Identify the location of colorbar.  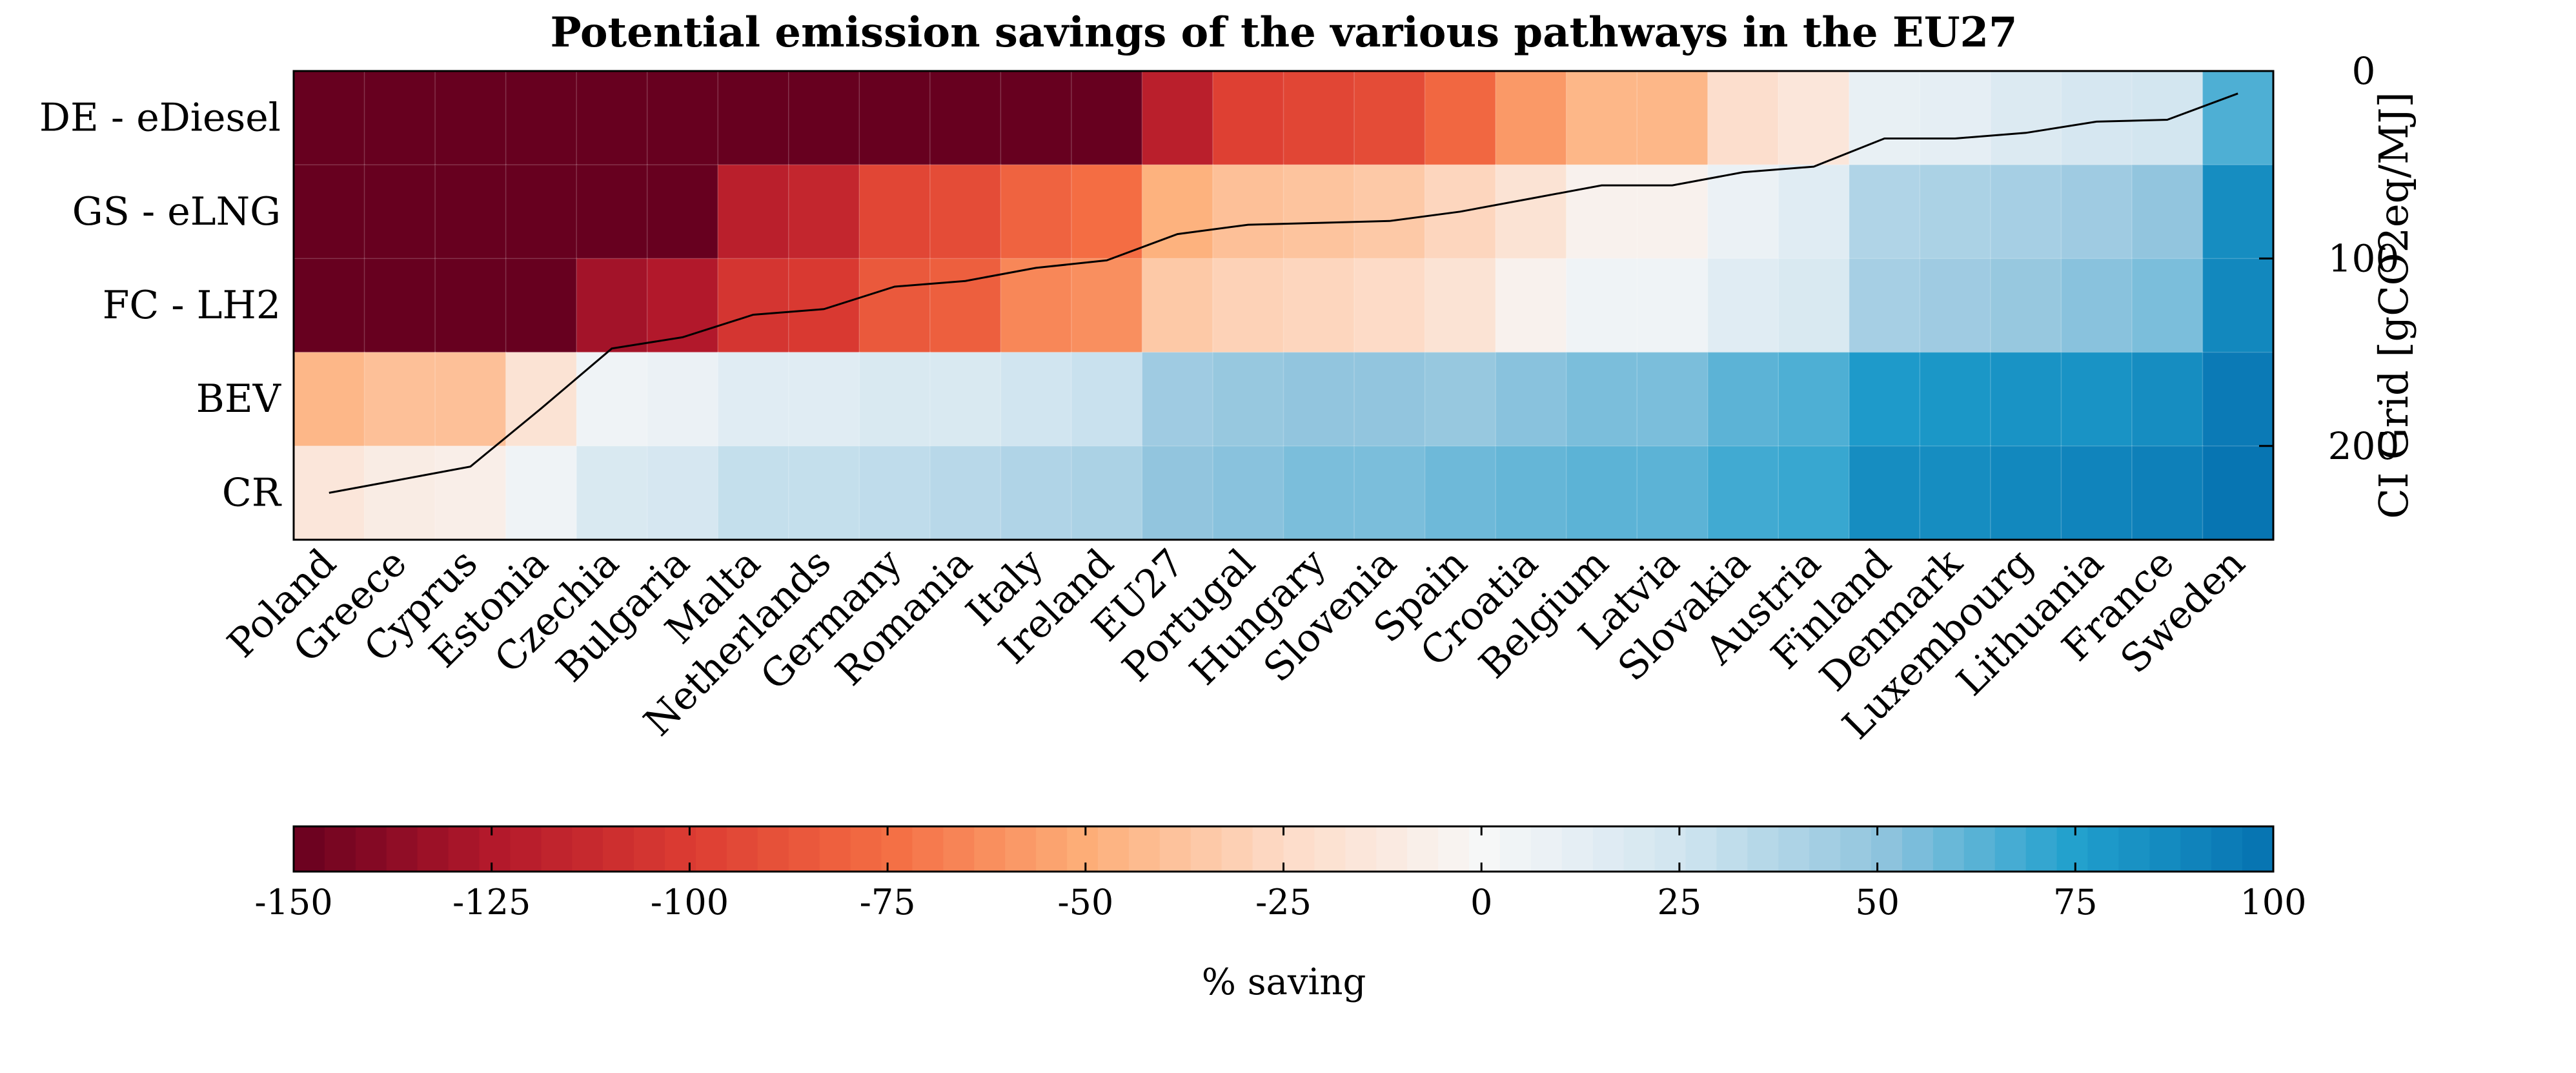
(1284, 849).